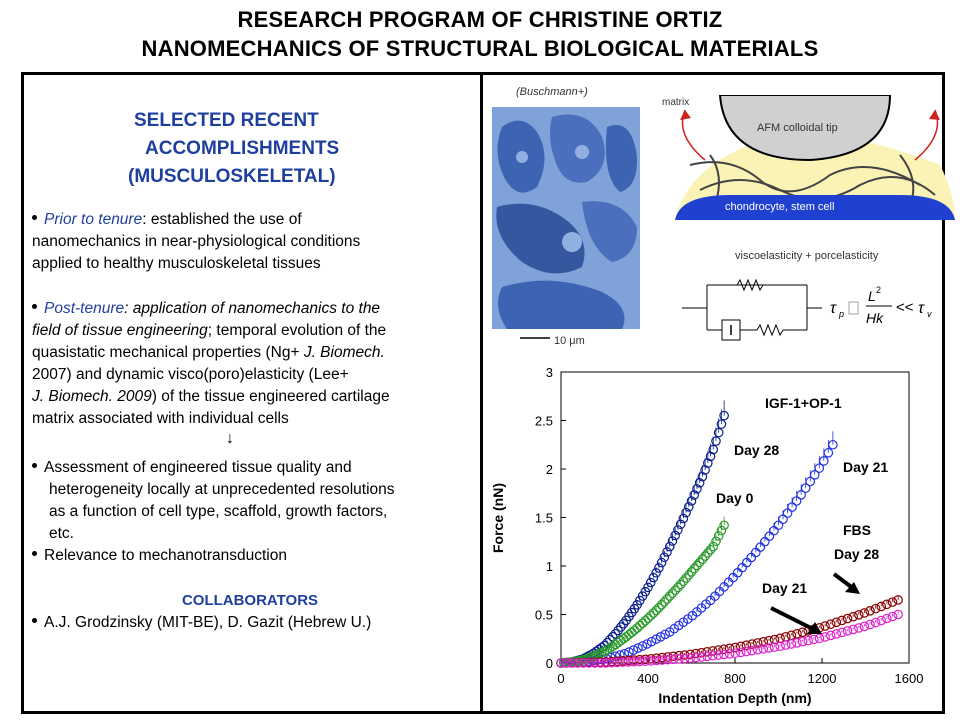 The image size is (960, 720). Describe the element at coordinates (566, 218) in the screenshot. I see `micrograph-image` at that location.